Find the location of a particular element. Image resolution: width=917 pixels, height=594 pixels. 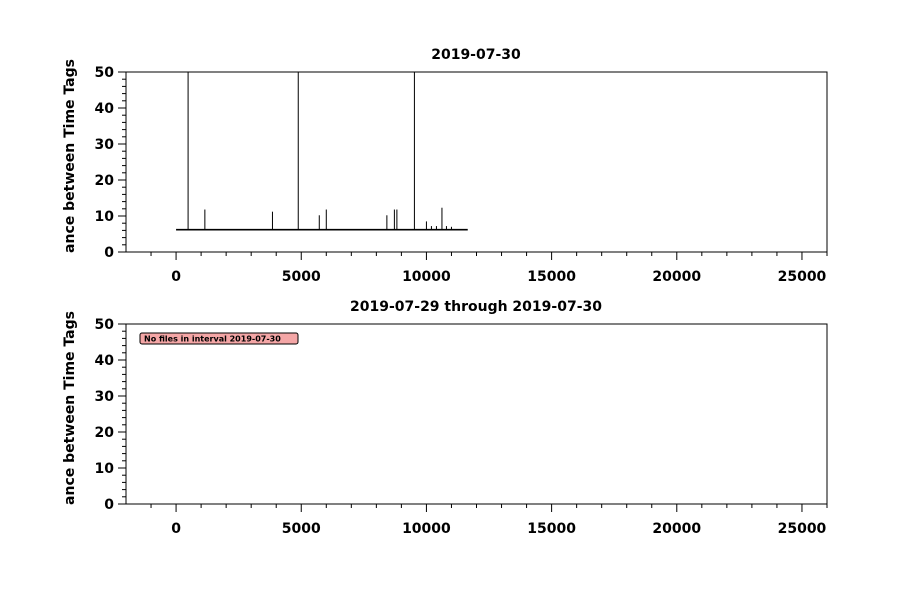

top-chart-title: 2019-07-30 is located at coordinates (476, 55).